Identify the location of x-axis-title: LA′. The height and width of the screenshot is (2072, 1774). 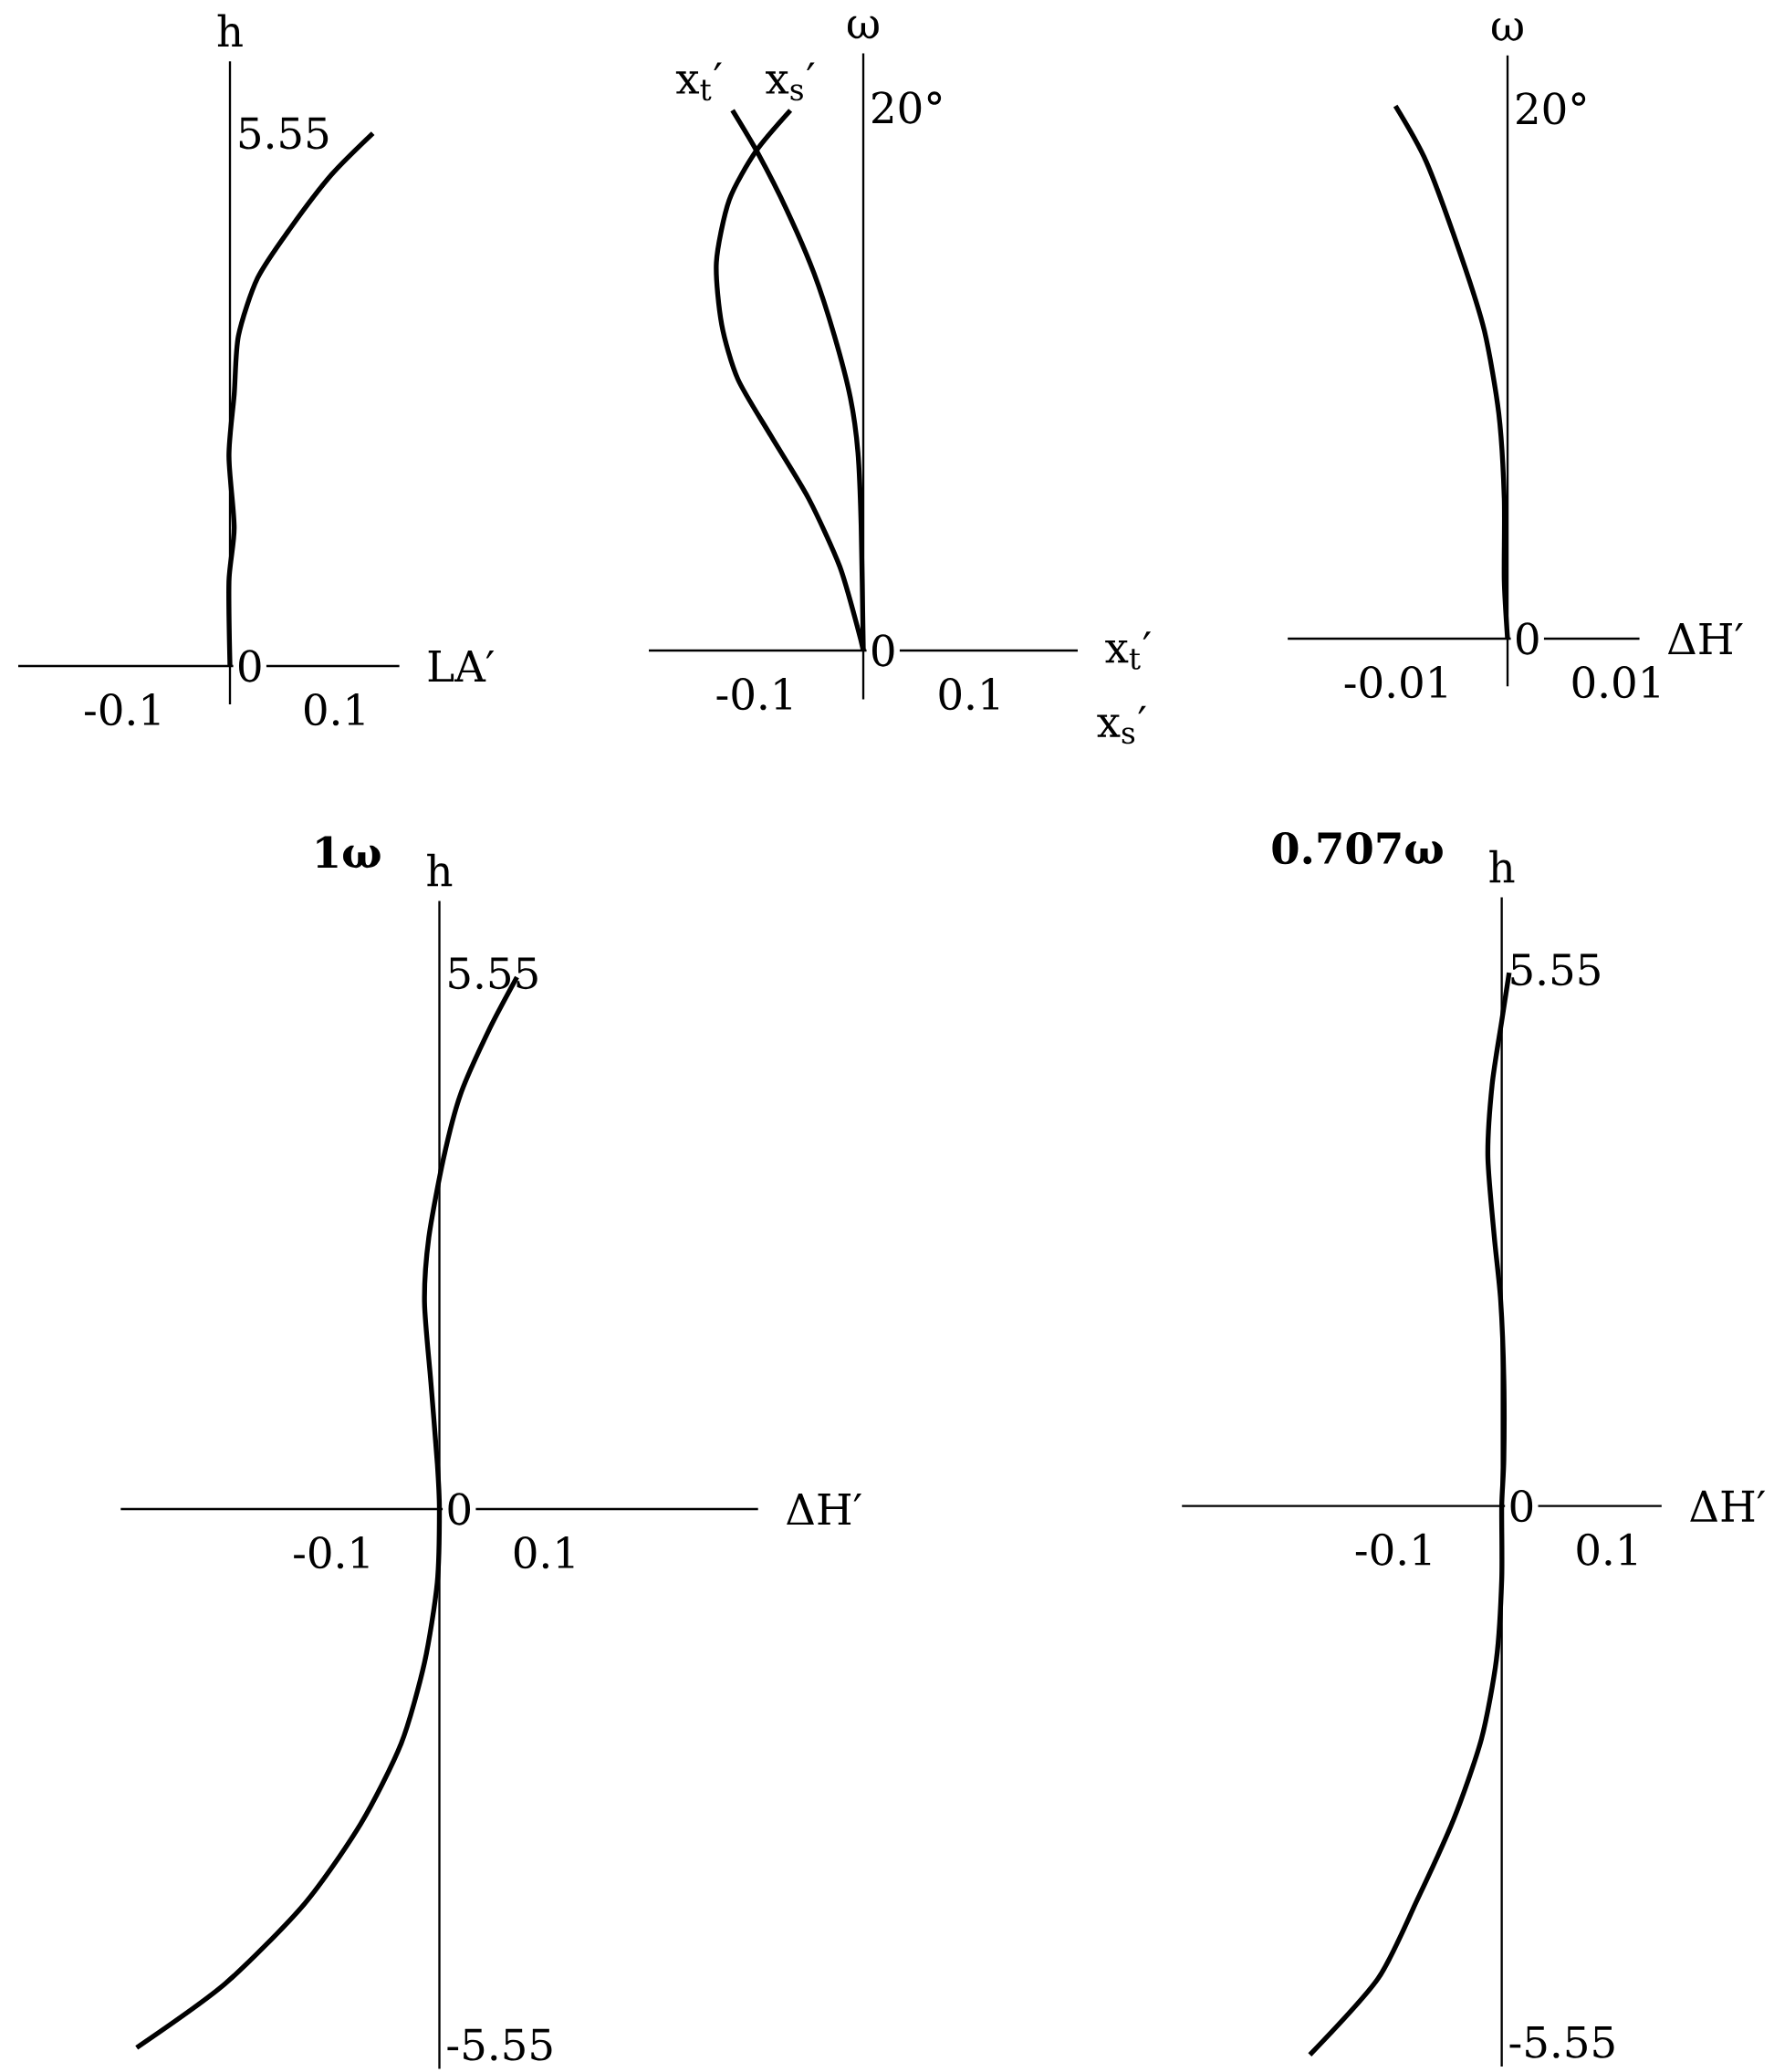
(461, 666).